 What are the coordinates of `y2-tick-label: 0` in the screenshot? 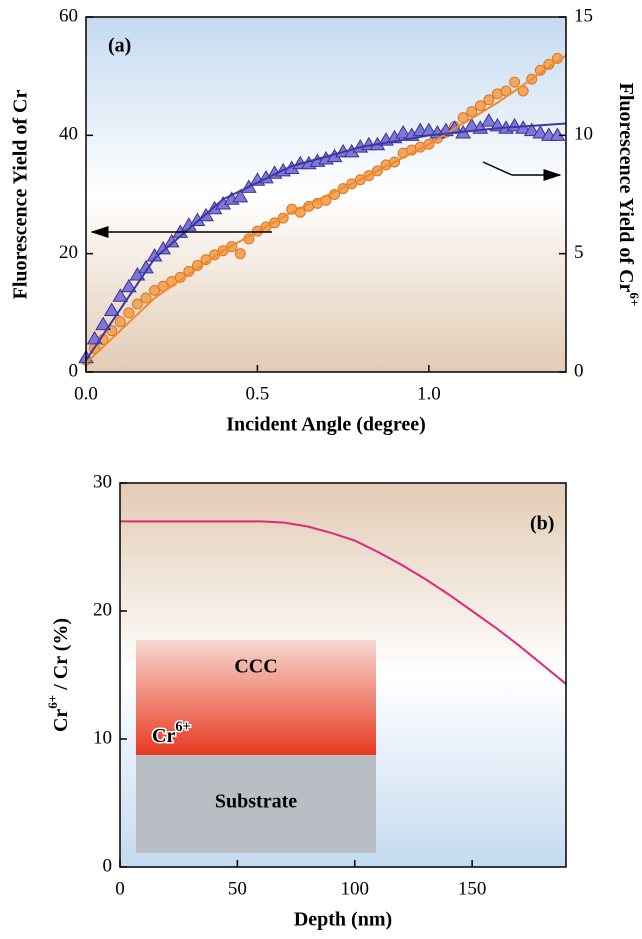 It's located at (579, 370).